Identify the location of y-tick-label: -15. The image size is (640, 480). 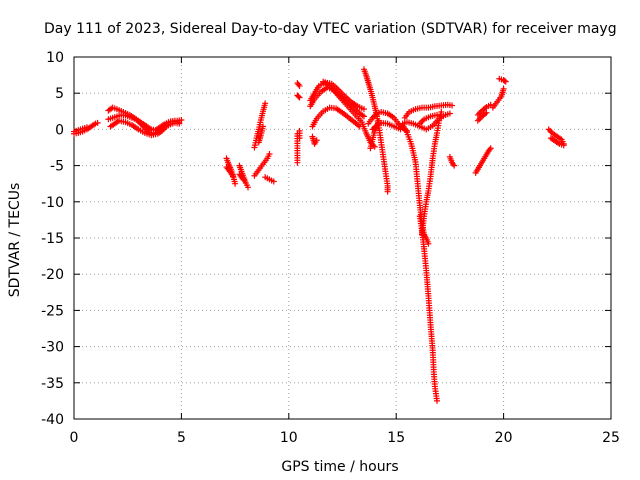
(52, 239).